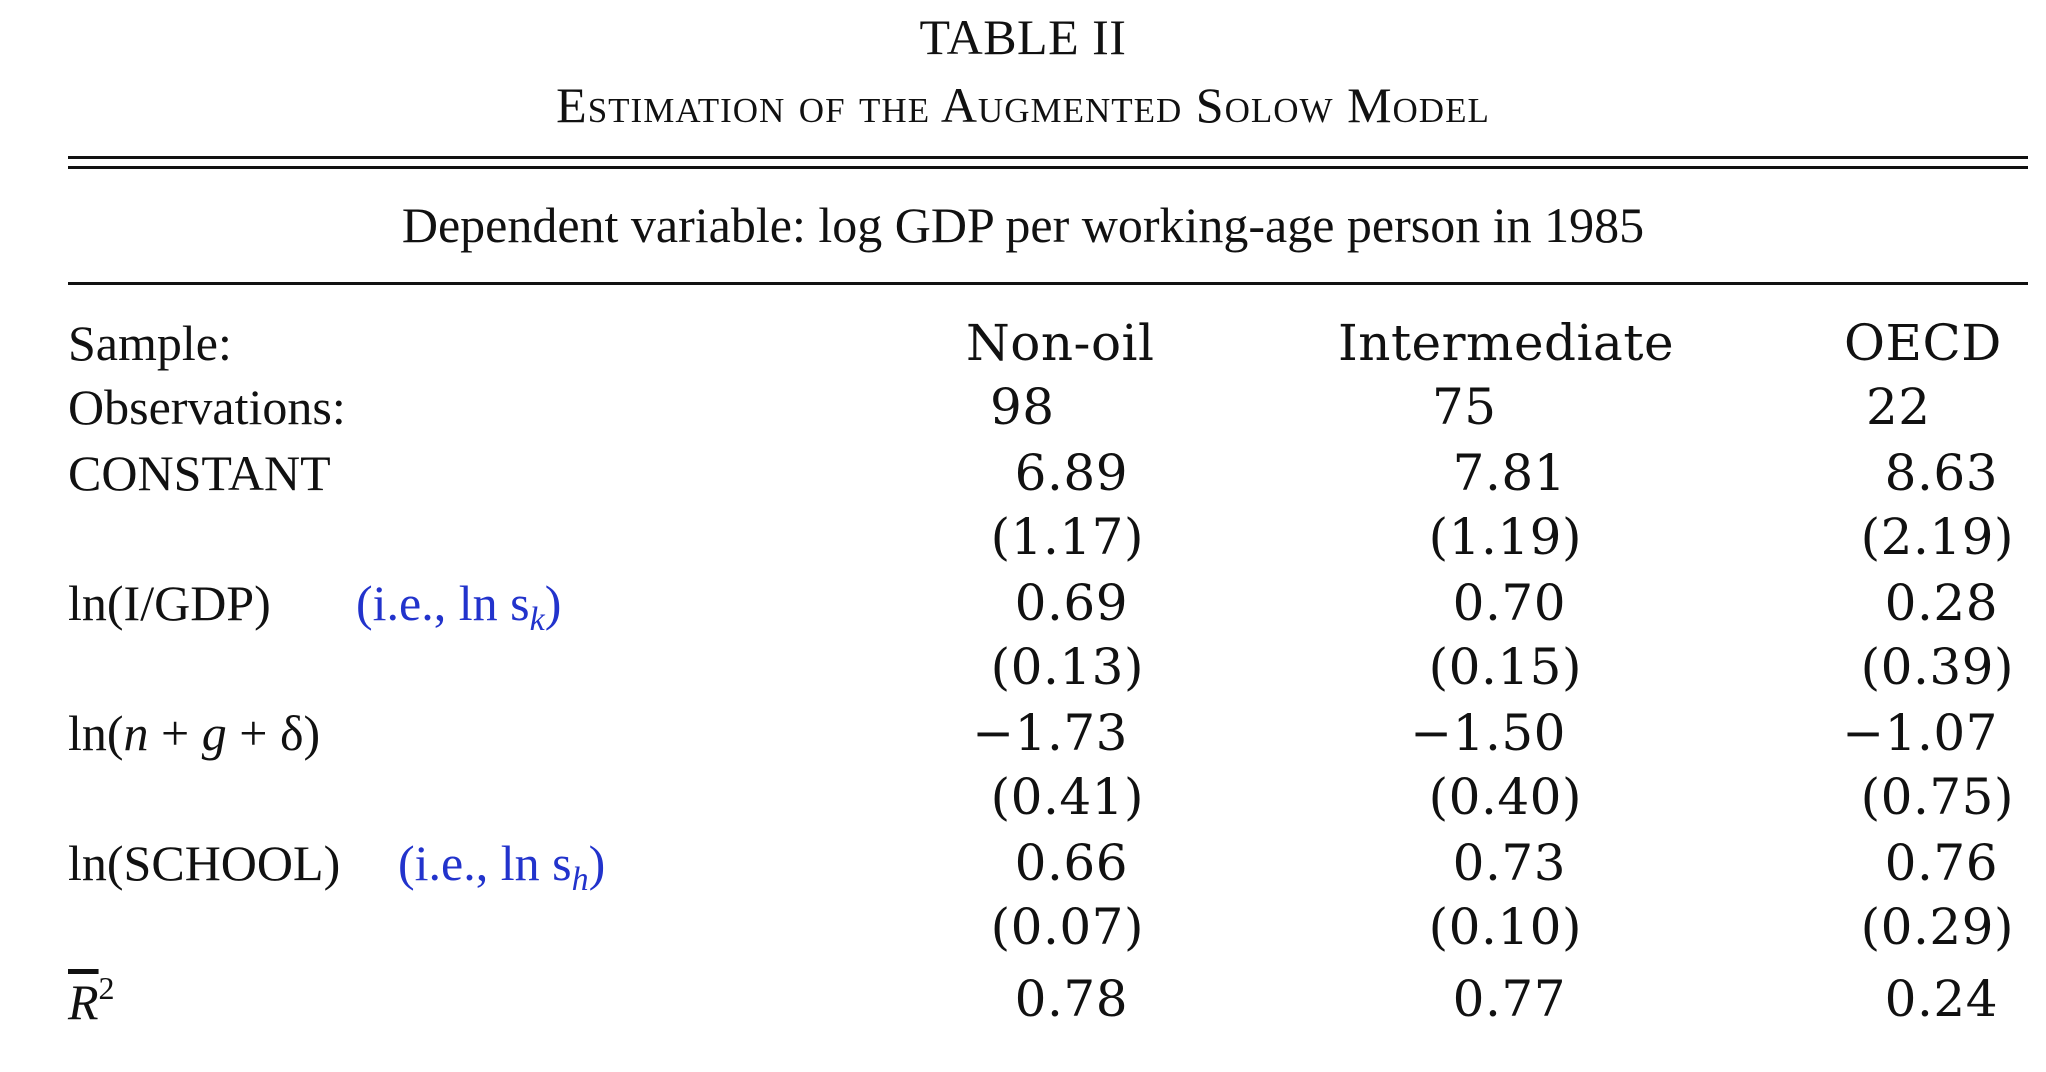 This screenshot has width=2046, height=1072. Describe the element at coordinates (1048, 283) in the screenshot. I see `mid-rule` at that location.